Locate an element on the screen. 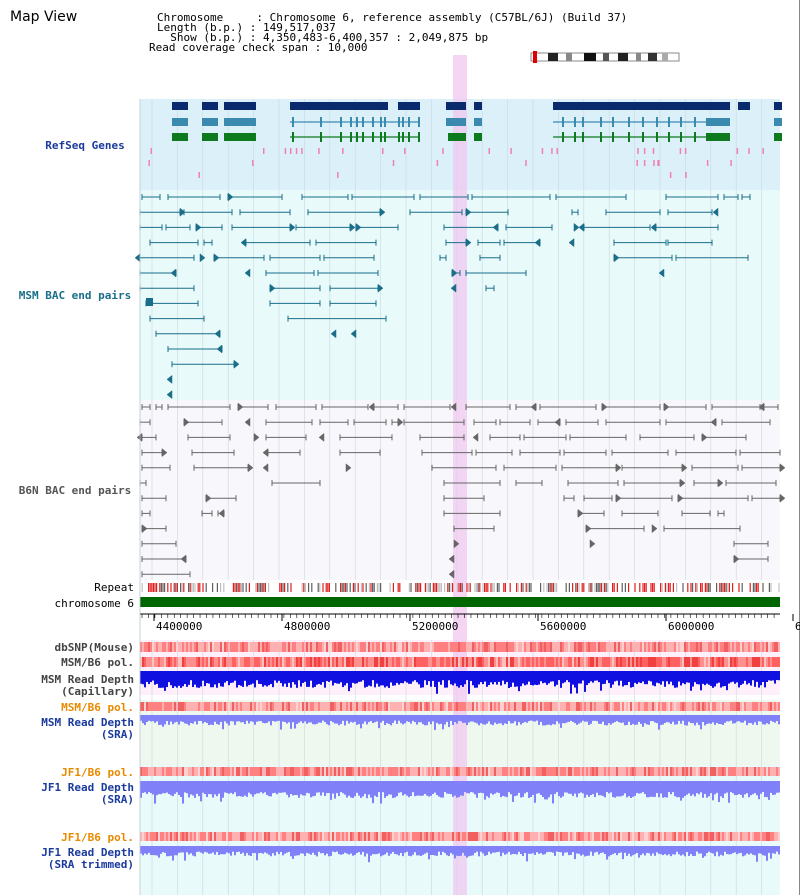 The width and height of the screenshot is (800, 895). repeat-track-label: Repeat is located at coordinates (114, 587).